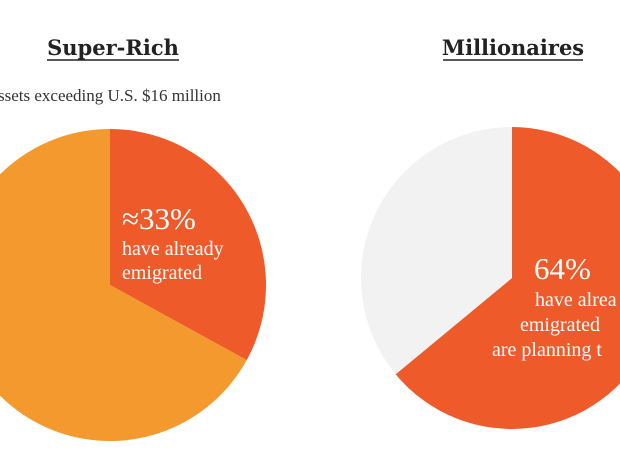  I want to click on super-rich-annotation-line-1: have already, so click(173, 249).